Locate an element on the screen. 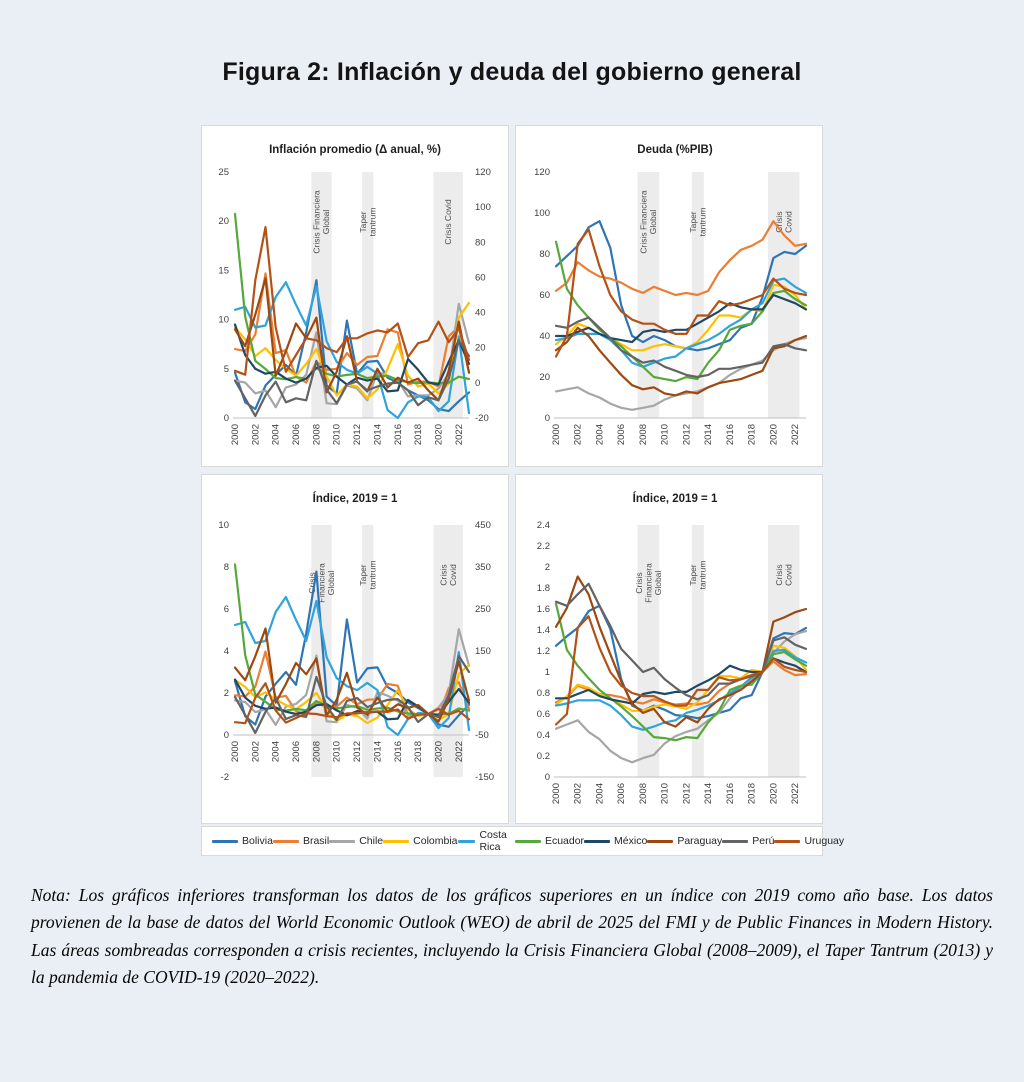  y-axis-tick-left: 60 is located at coordinates (544, 295).